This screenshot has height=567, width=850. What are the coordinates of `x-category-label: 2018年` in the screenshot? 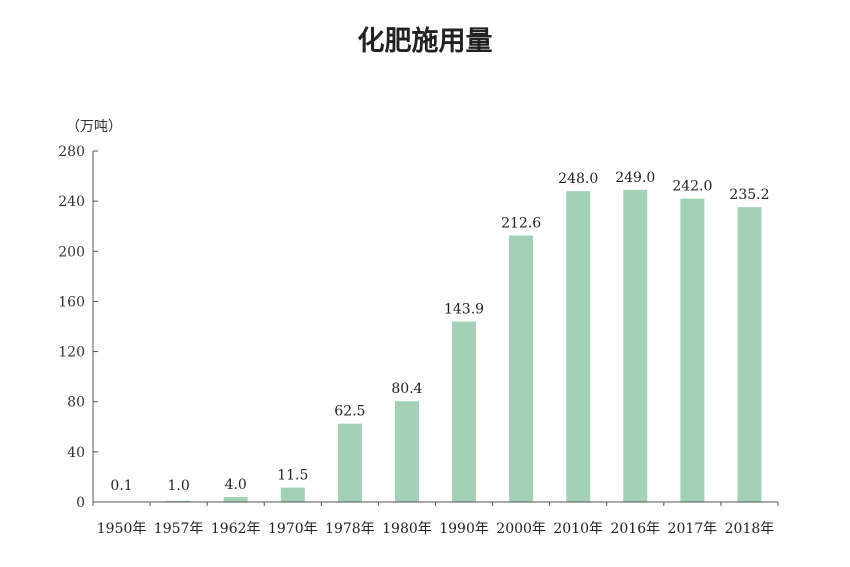 It's located at (750, 529).